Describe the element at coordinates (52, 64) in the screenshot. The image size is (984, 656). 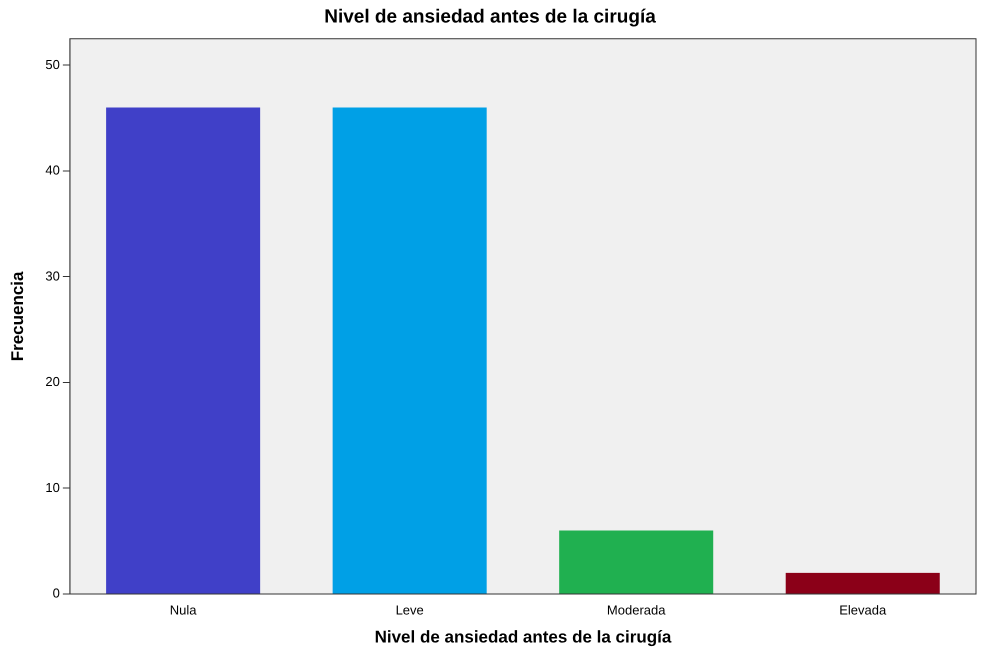
I see `y-tick-label: 50` at that location.